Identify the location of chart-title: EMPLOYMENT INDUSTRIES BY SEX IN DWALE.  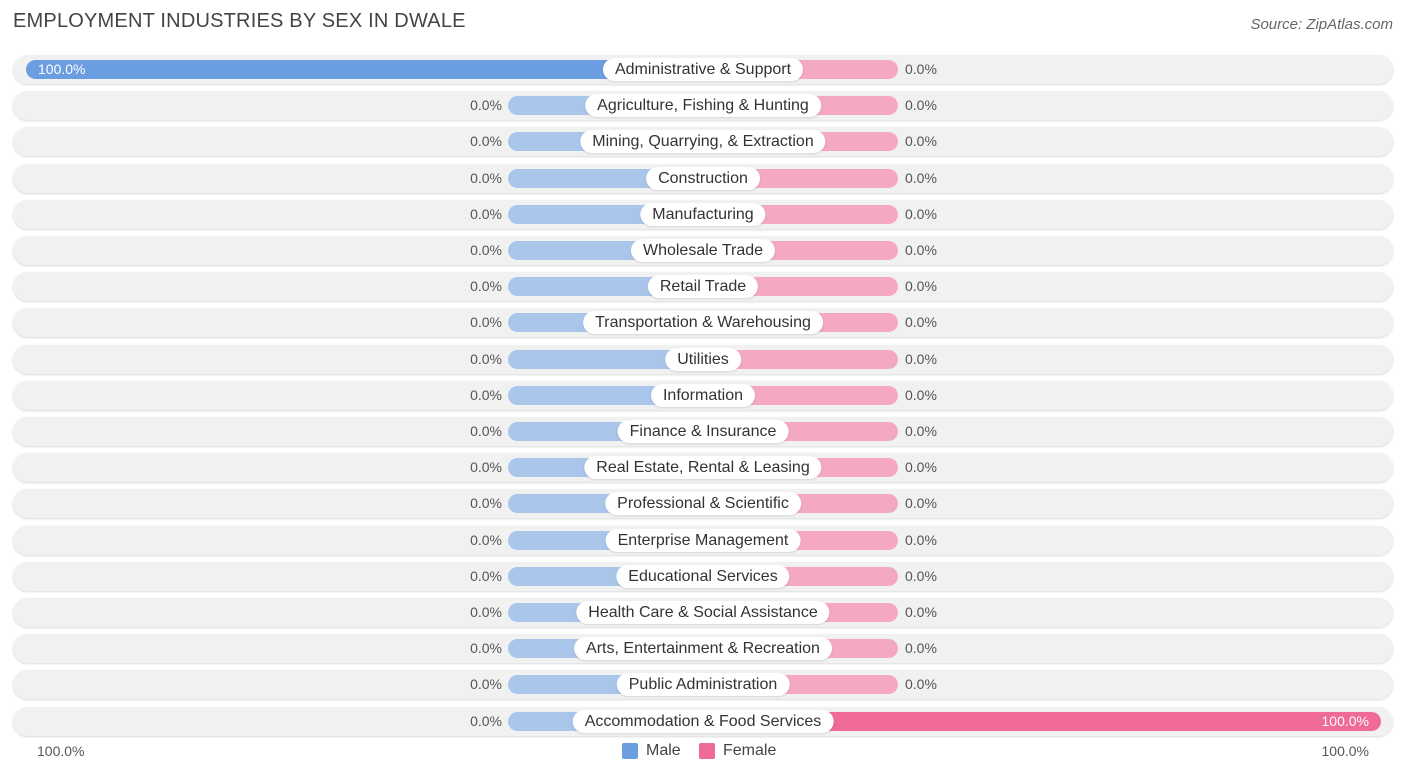
(239, 21).